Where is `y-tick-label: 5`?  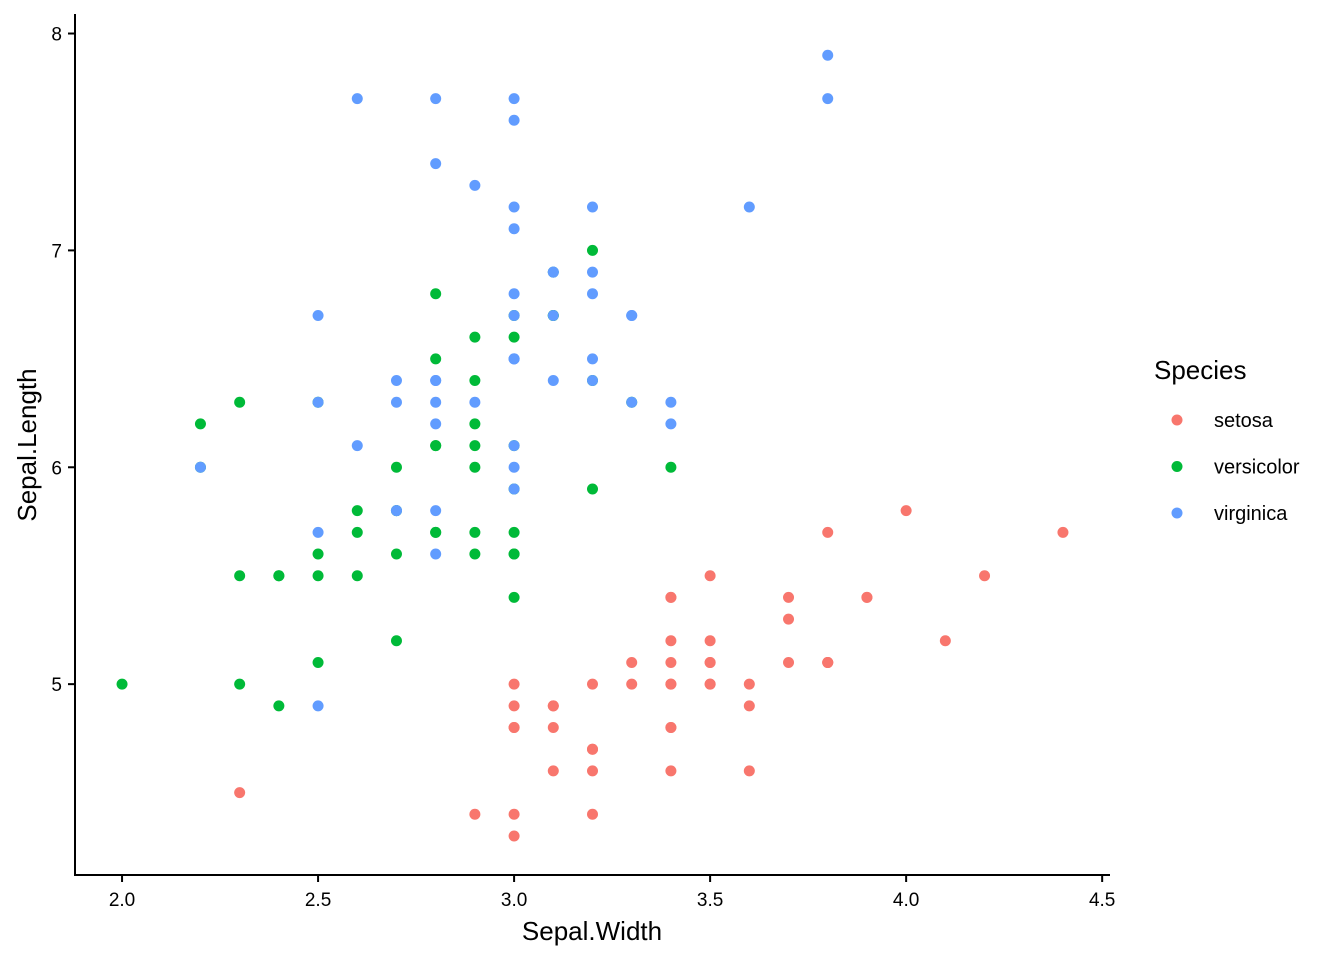 y-tick-label: 5 is located at coordinates (56, 685).